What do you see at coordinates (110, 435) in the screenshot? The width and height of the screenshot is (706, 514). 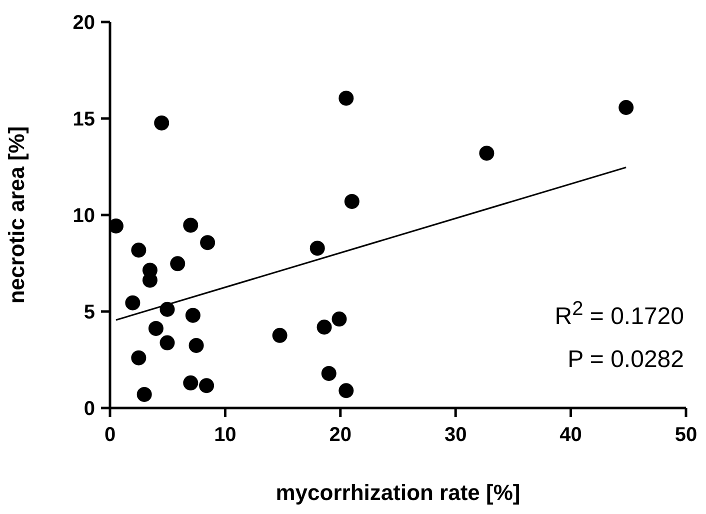 I see `x-tick-label: 0` at bounding box center [110, 435].